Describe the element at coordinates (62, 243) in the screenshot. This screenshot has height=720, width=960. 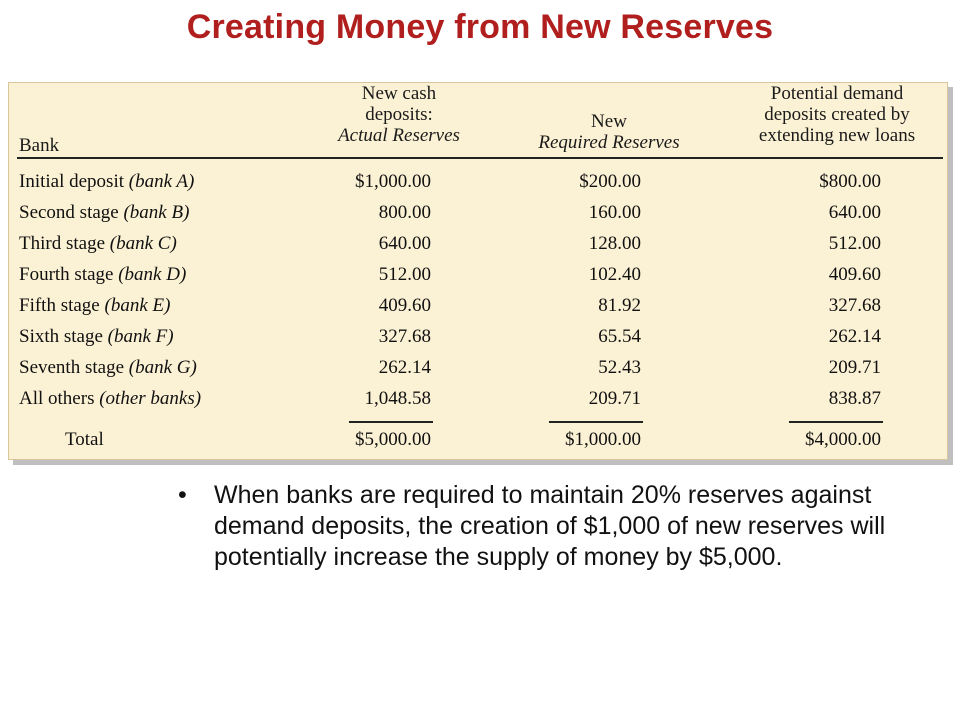
I see `row-stage: Third stage` at that location.